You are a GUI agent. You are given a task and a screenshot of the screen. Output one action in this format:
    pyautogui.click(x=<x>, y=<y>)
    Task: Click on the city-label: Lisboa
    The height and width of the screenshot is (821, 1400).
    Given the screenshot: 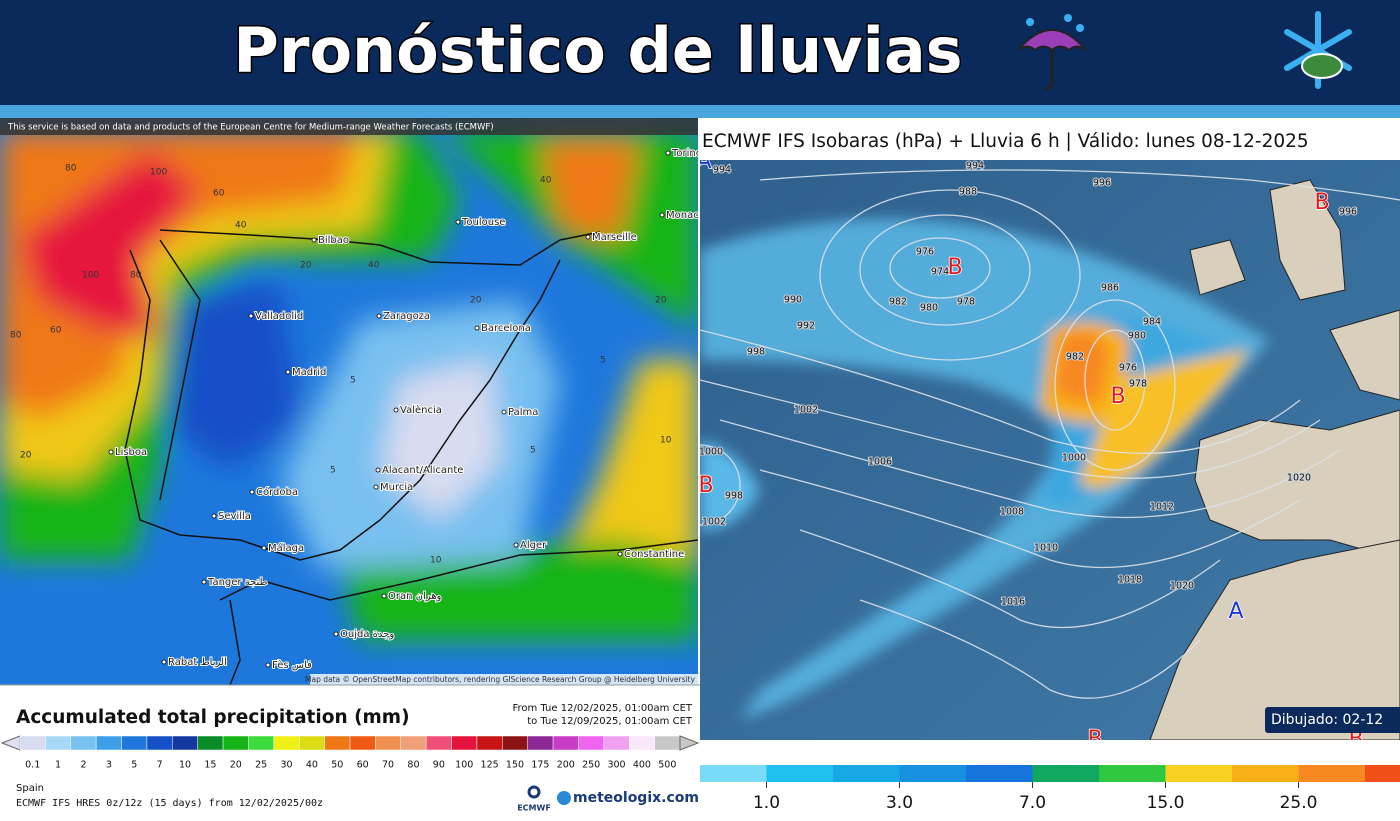 What is the action you would take?
    pyautogui.click(x=131, y=452)
    